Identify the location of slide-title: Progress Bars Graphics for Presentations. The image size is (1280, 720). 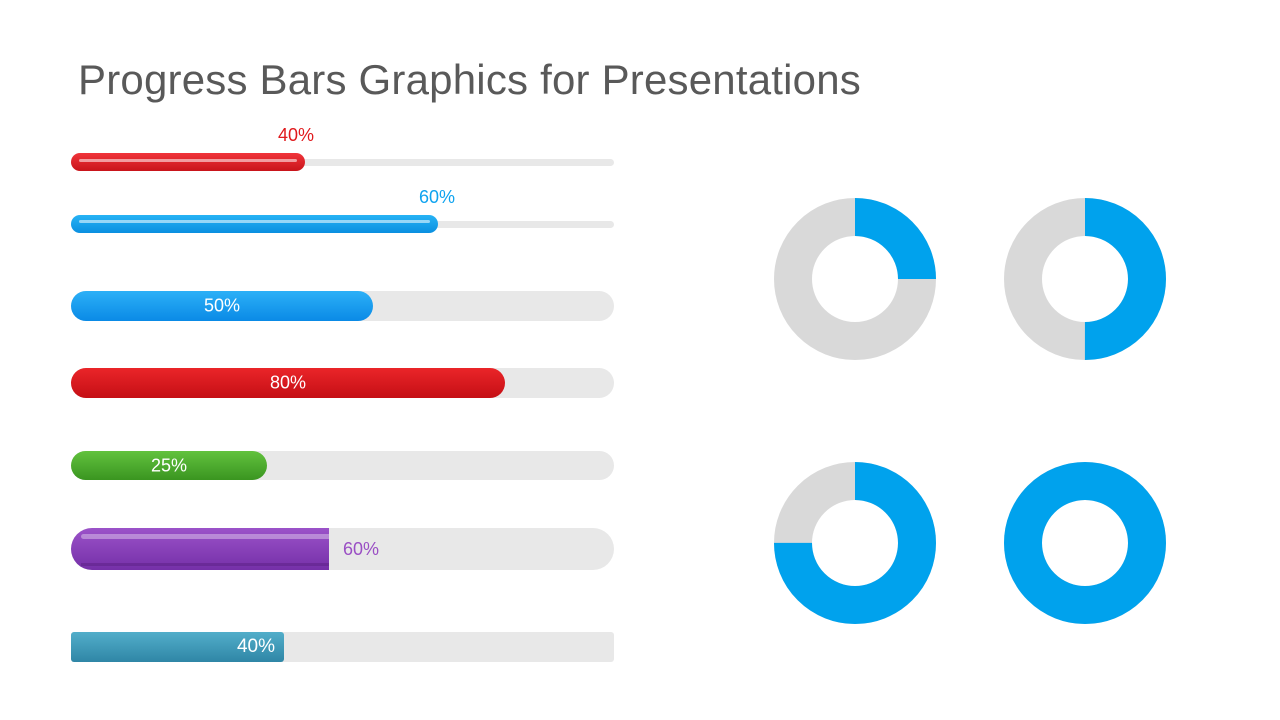
(469, 79).